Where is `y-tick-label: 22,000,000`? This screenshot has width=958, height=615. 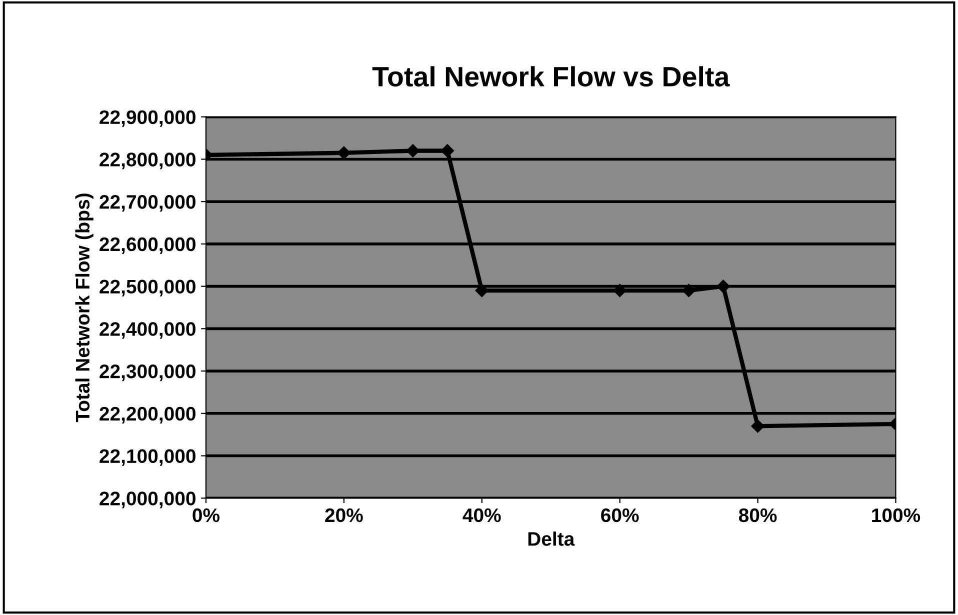 y-tick-label: 22,000,000 is located at coordinates (148, 500).